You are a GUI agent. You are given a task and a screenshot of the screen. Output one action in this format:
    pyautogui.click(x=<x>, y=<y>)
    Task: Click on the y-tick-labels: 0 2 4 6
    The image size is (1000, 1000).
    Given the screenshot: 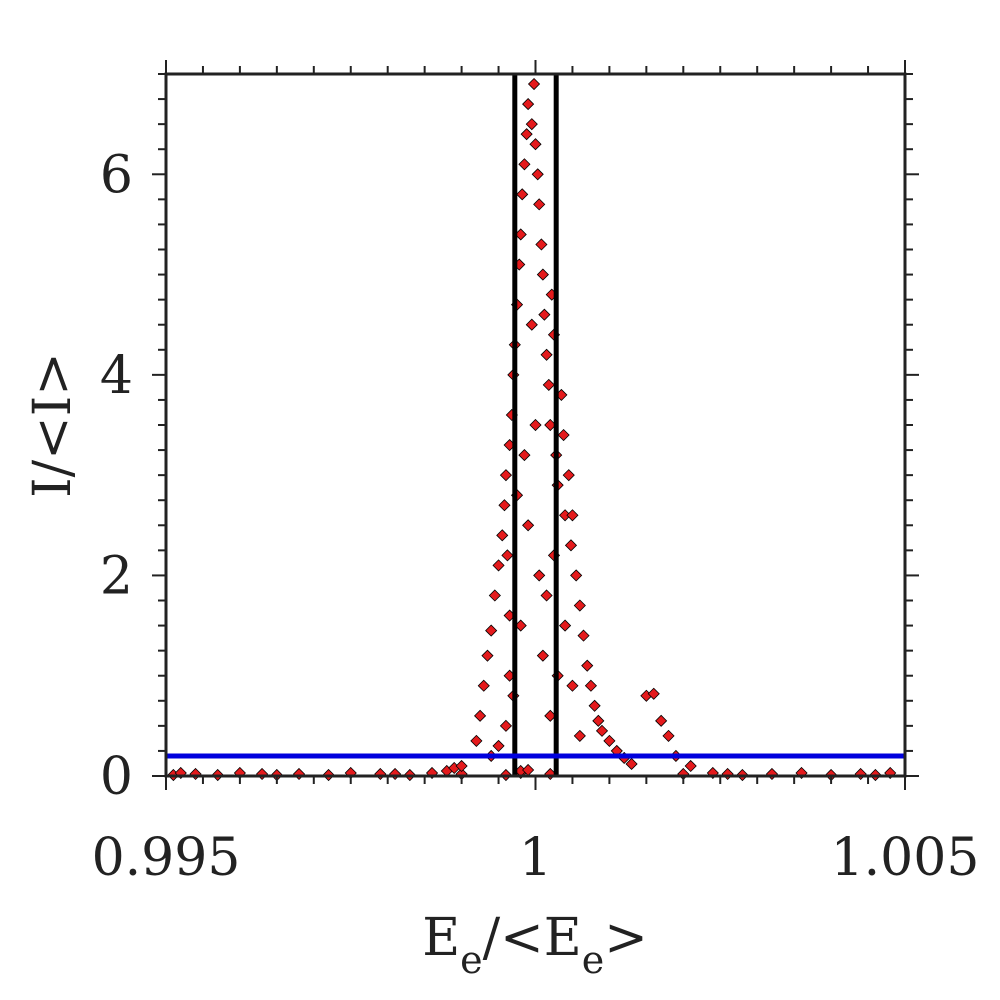 What is the action you would take?
    pyautogui.click(x=116, y=476)
    